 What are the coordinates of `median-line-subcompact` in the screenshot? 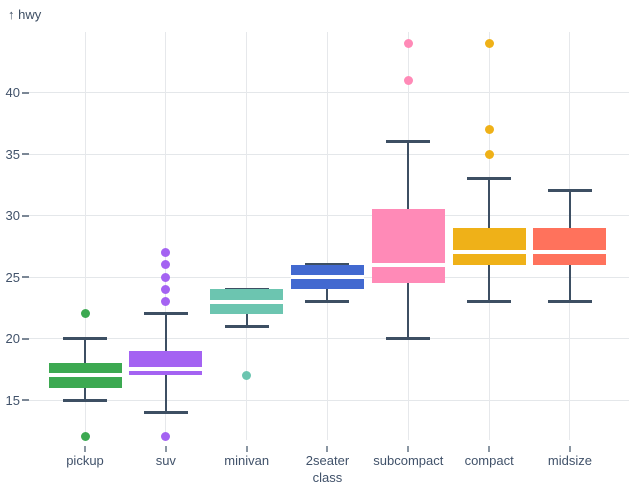 It's located at (408, 264).